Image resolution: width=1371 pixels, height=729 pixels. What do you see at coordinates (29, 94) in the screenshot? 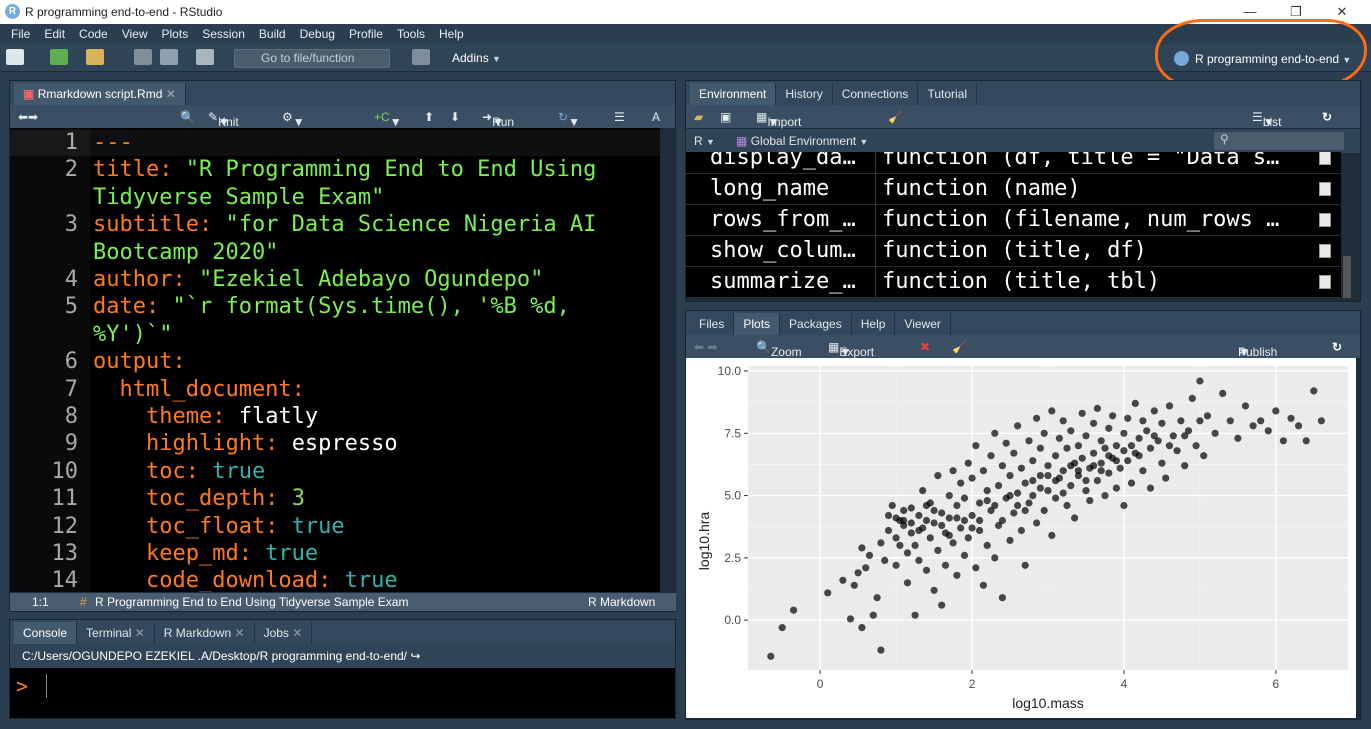
I see `rmd-file-icon: ▣` at bounding box center [29, 94].